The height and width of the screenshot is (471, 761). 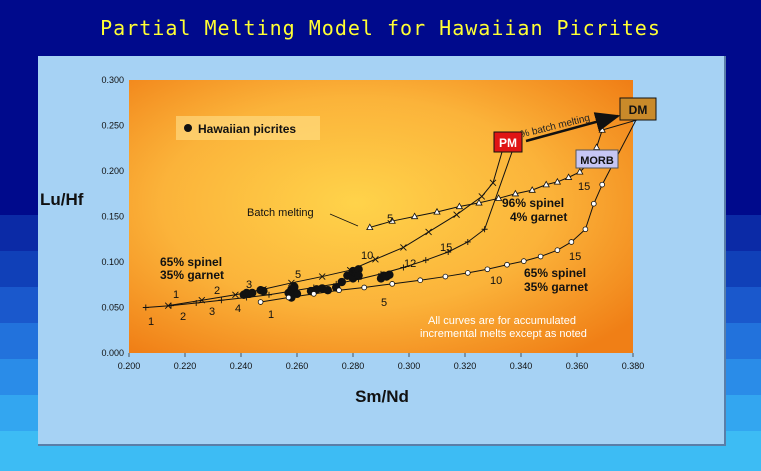 I want to click on x-tick-label: 0.380, so click(x=633, y=366).